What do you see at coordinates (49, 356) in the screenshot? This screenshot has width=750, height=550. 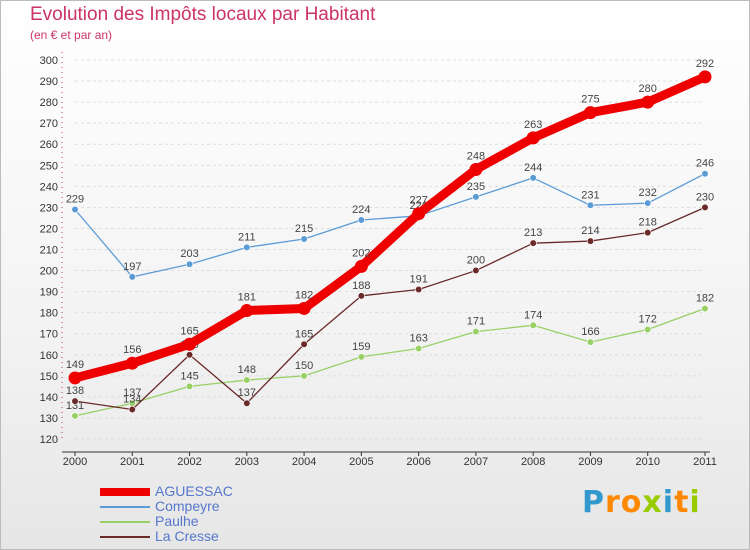 I see `y-tick-label-4: 160` at bounding box center [49, 356].